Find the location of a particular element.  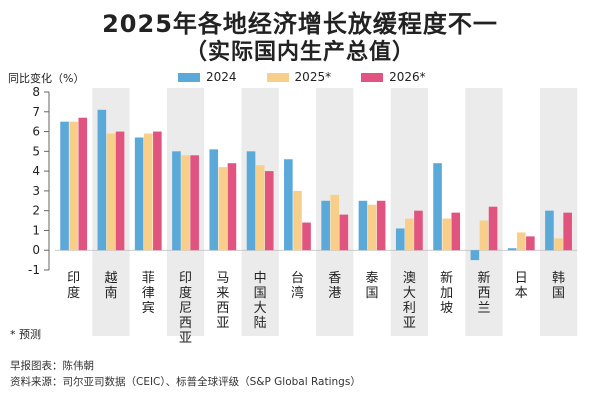

chart-subtitle: （实际国内生产总值） is located at coordinates (299, 52).